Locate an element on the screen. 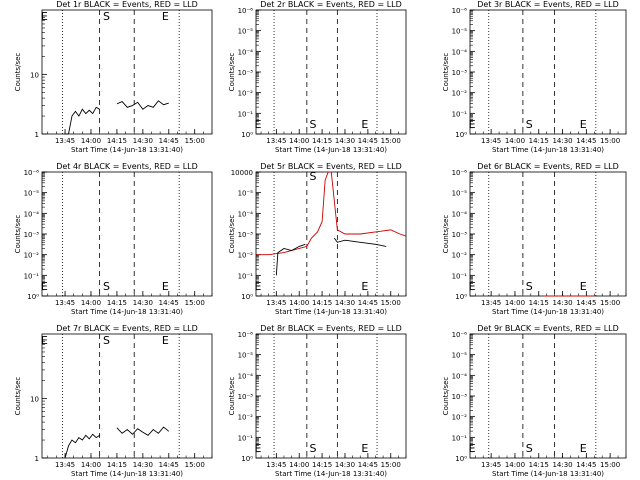 This screenshot has width=640, height=480. chart-title: Det 9r BLACK = Events, RED = LLD is located at coordinates (548, 328).